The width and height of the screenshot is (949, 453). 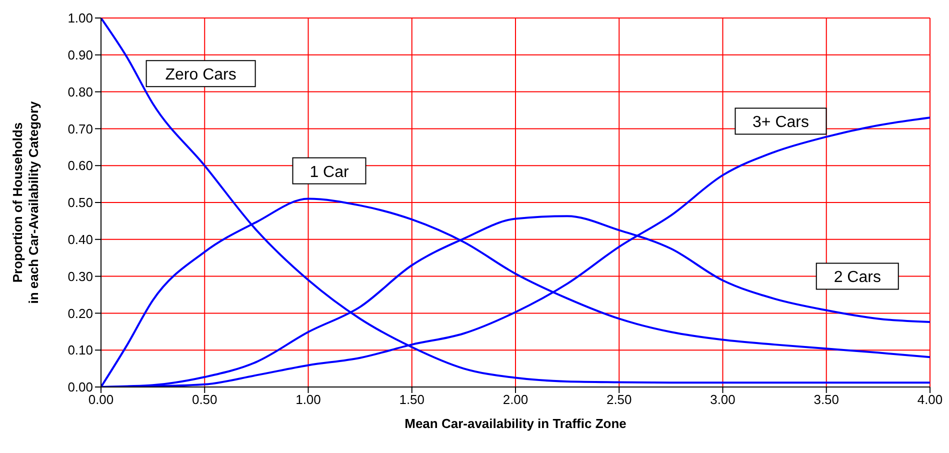 I want to click on x-tick-label: 0.50, so click(x=205, y=400).